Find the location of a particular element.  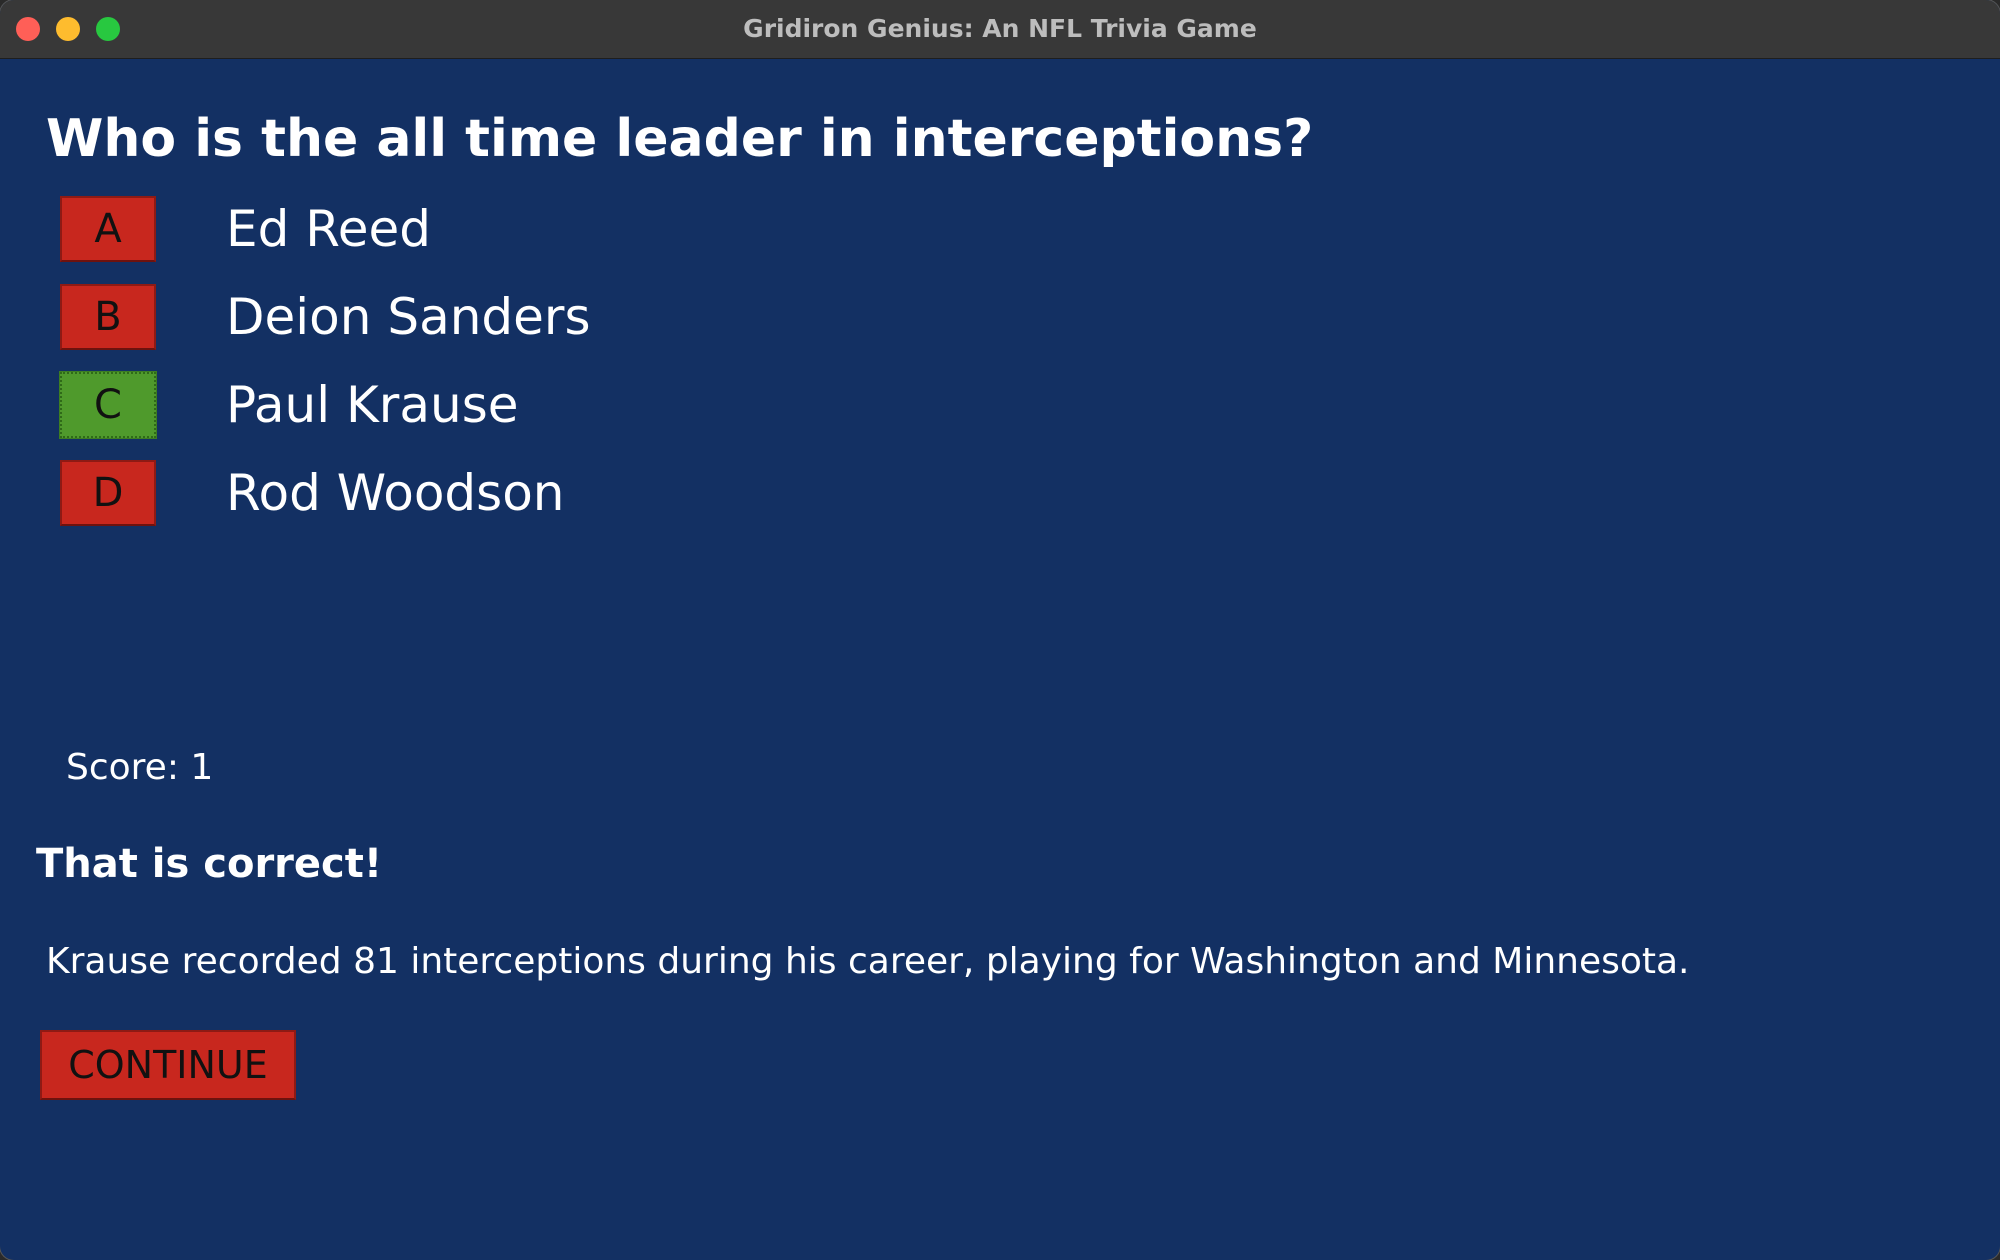

option-b-label: Deion Sanders is located at coordinates (408, 317).